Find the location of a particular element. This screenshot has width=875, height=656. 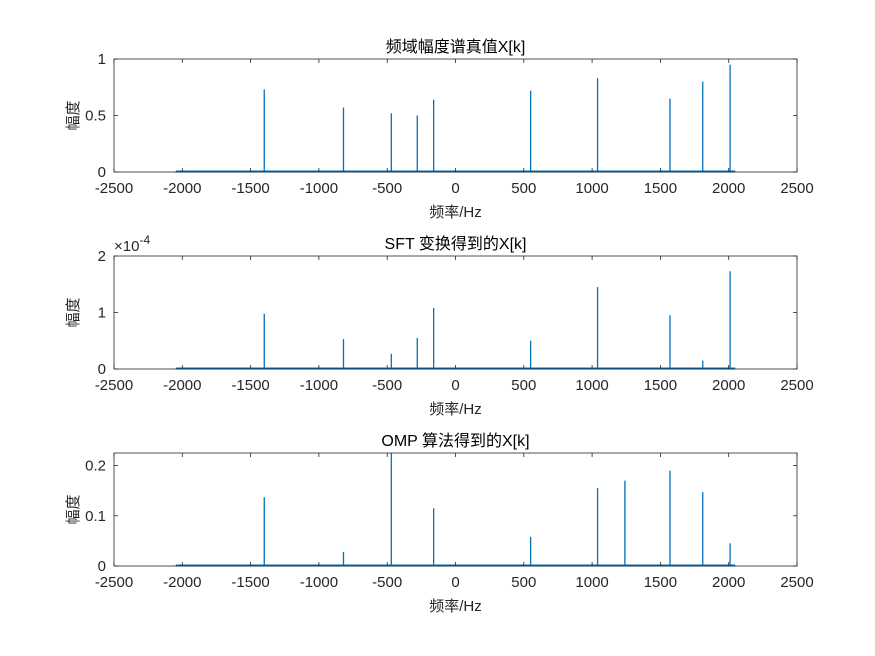

y-tick-label: 0.2 is located at coordinates (95, 466).